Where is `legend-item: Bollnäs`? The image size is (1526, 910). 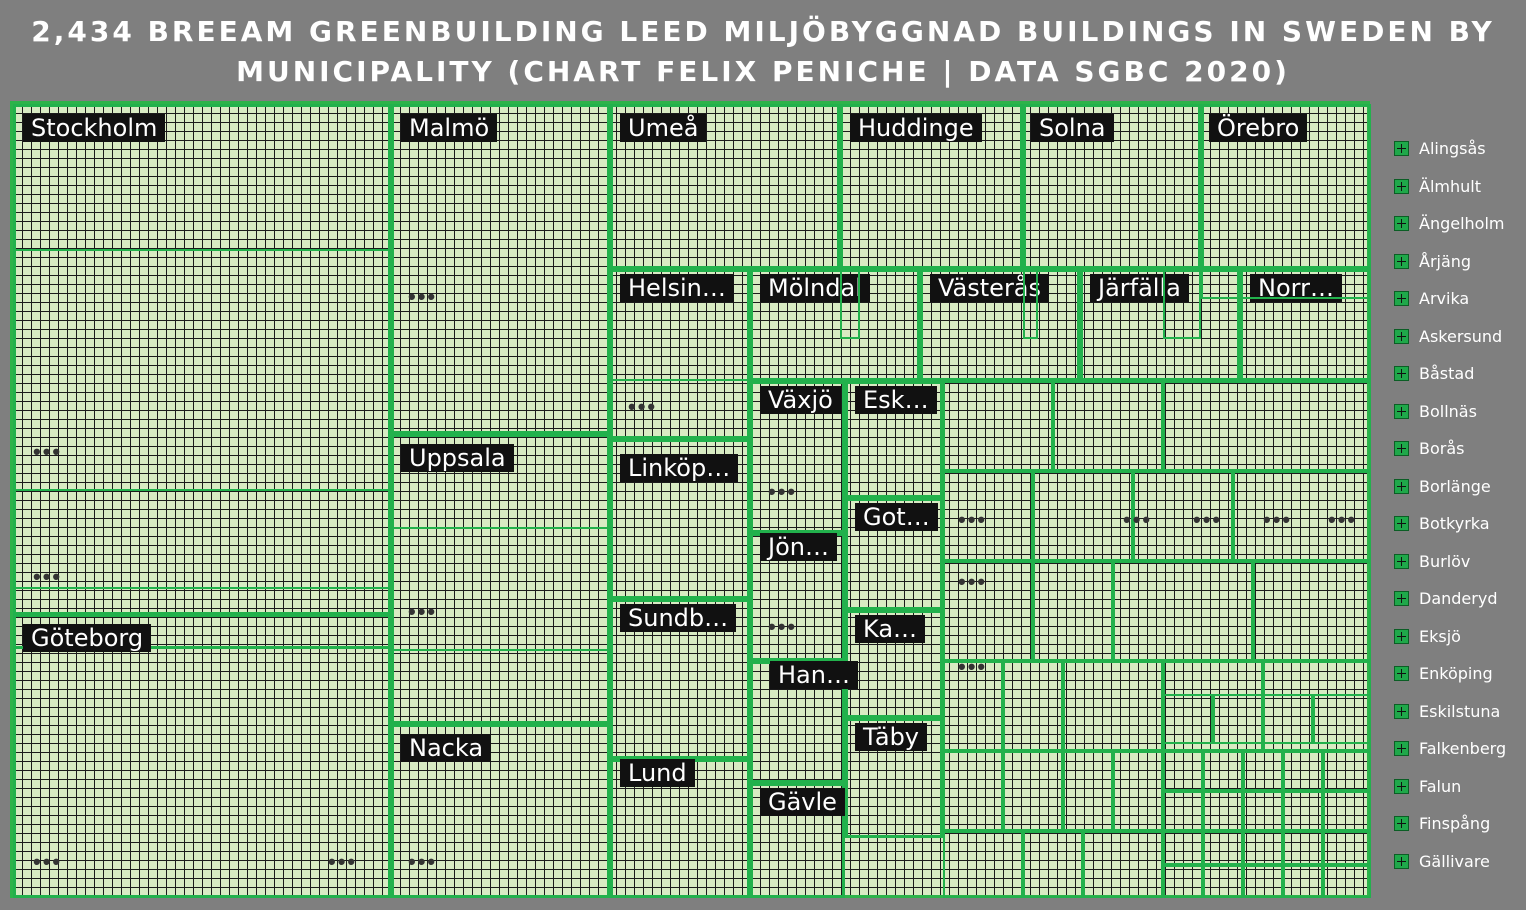
legend-item: Bollnäs is located at coordinates (1459, 412).